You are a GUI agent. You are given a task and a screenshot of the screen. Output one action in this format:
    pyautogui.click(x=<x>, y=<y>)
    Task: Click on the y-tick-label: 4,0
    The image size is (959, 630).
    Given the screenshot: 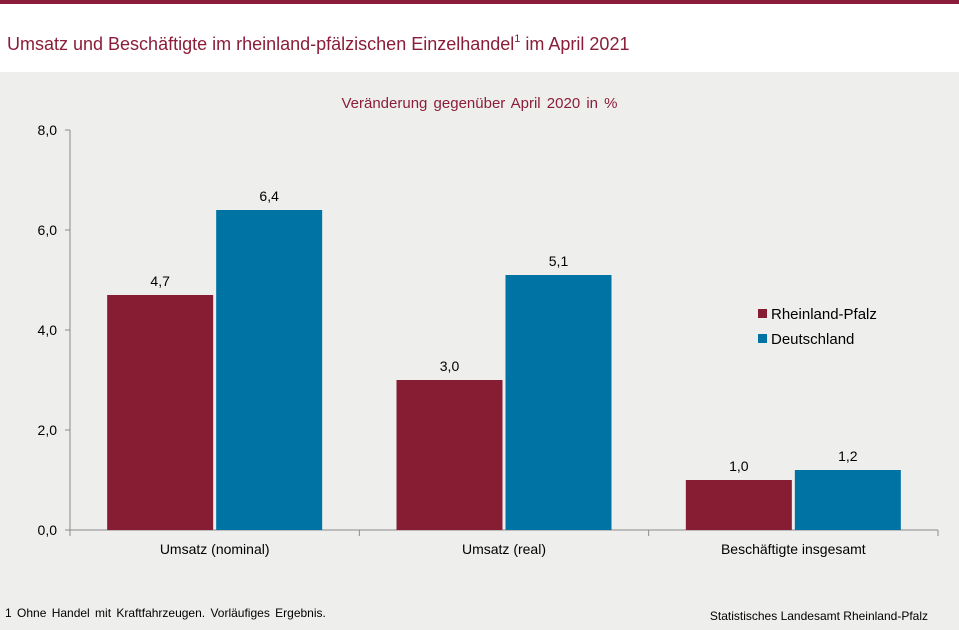 What is the action you would take?
    pyautogui.click(x=48, y=330)
    